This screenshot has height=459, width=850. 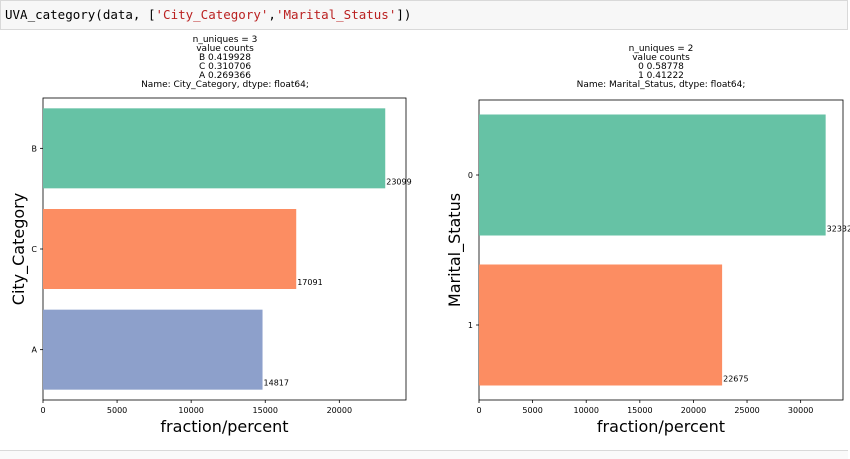 What do you see at coordinates (424, 454) in the screenshot?
I see `next-cell` at bounding box center [424, 454].